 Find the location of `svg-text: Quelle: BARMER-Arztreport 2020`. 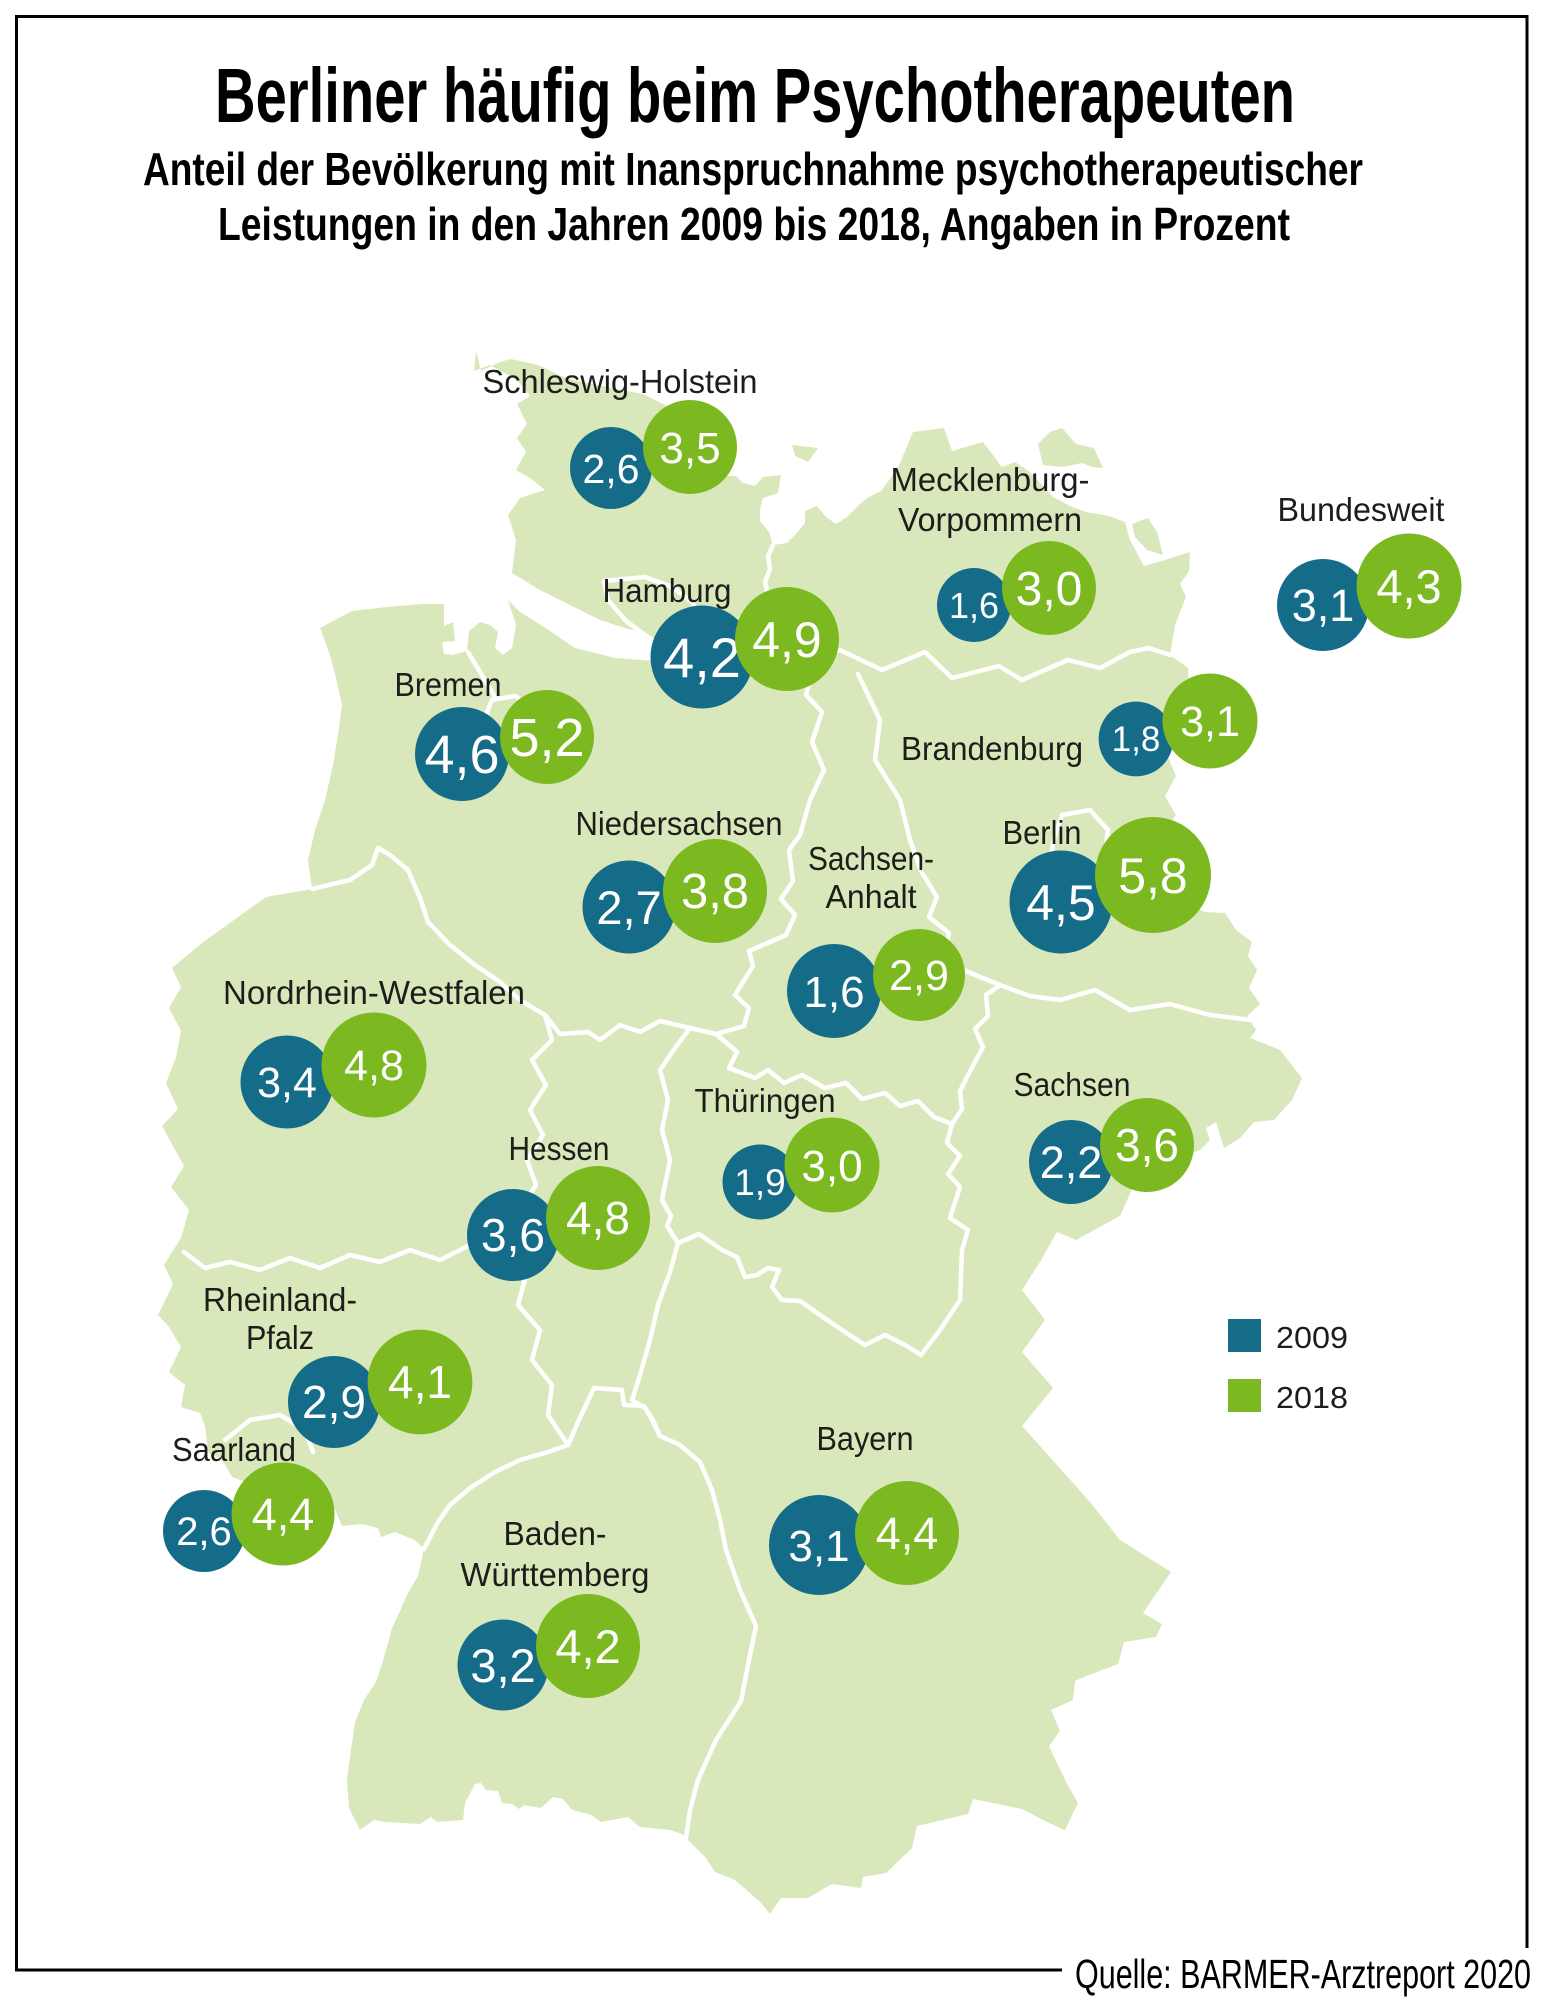

svg-text: Quelle: BARMER-Arztreport 2020 is located at coordinates (1303, 1974).